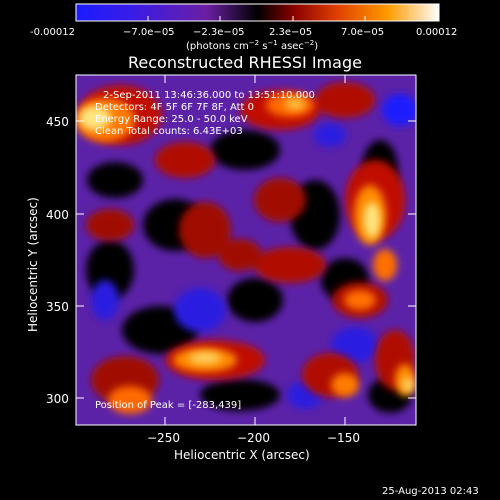 The width and height of the screenshot is (500, 500). What do you see at coordinates (174, 107) in the screenshot?
I see `info-detectors: Detectors: 4F 5F 6F 7F 8F, Att 0` at bounding box center [174, 107].